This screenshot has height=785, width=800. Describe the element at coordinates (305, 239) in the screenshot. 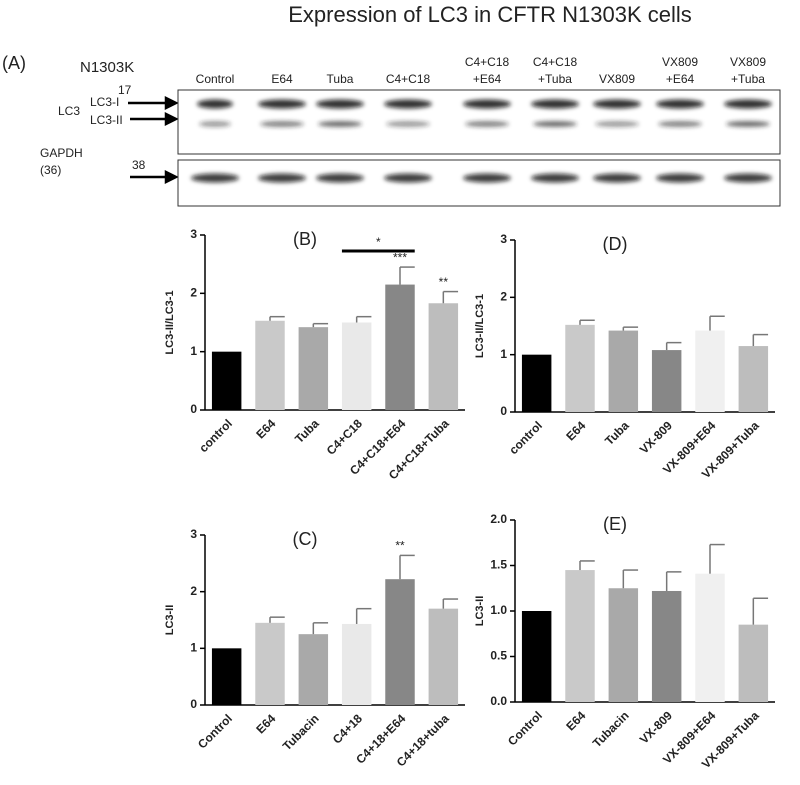

I see `panel-label: (B)` at that location.